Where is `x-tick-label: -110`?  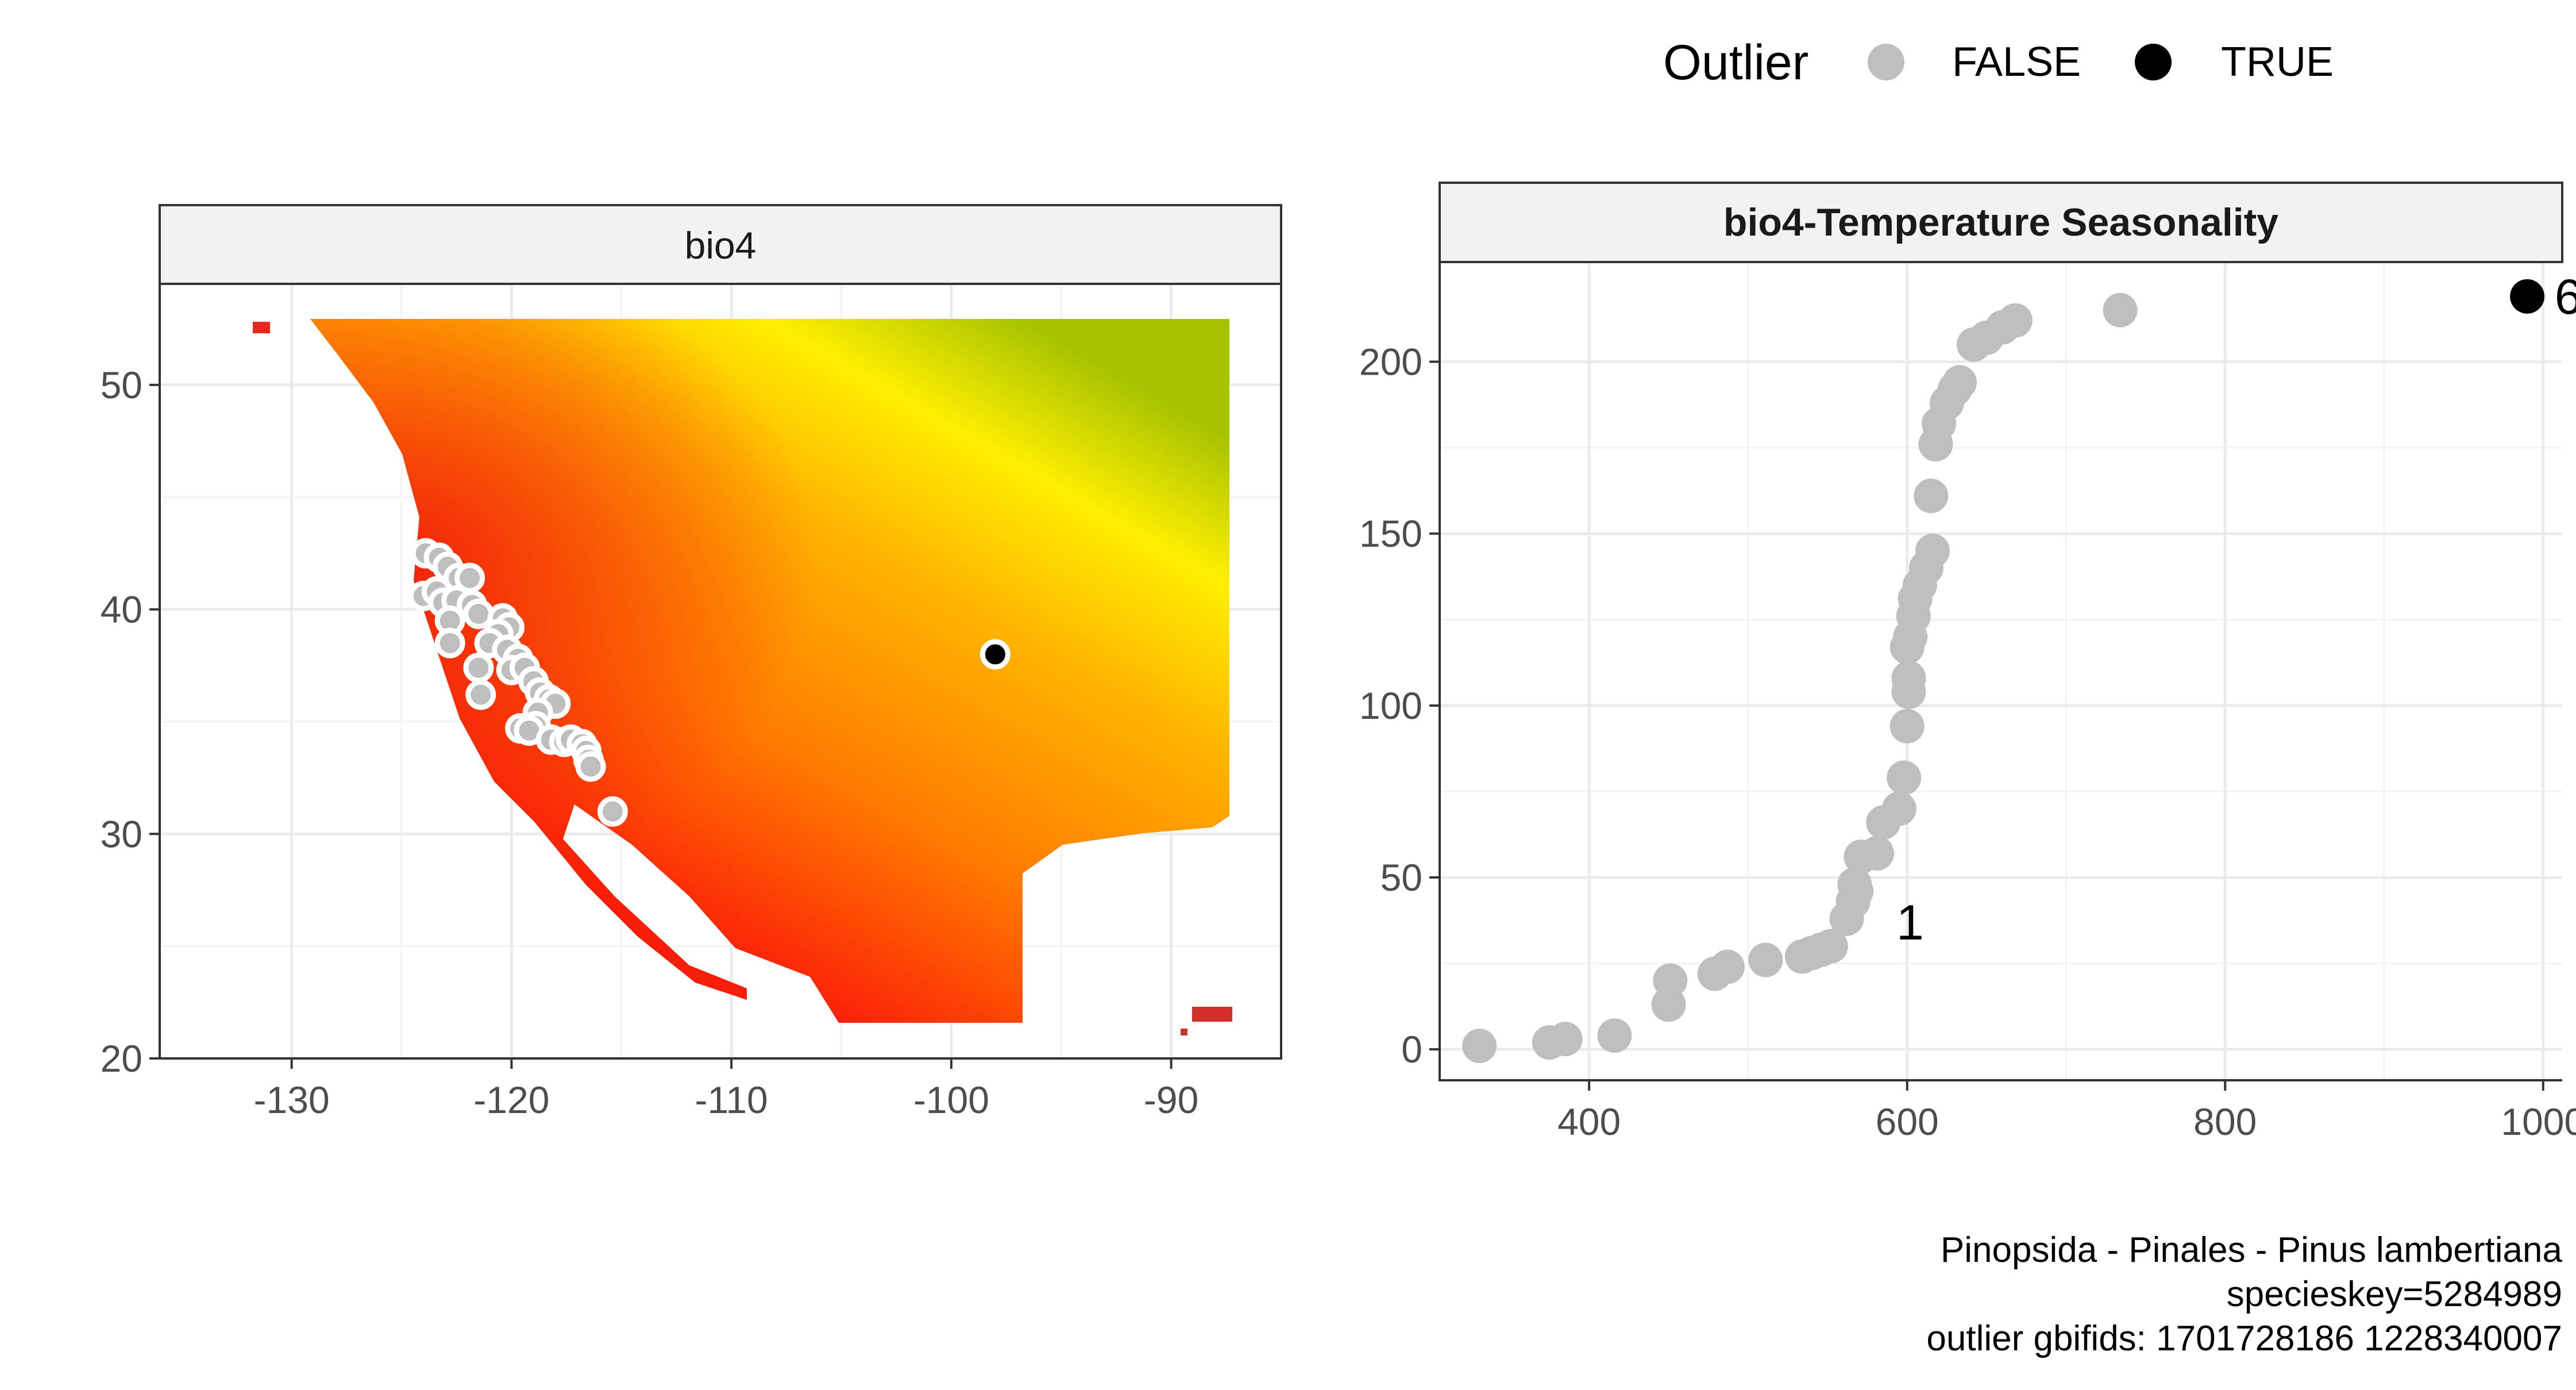
x-tick-label: -110 is located at coordinates (731, 1100).